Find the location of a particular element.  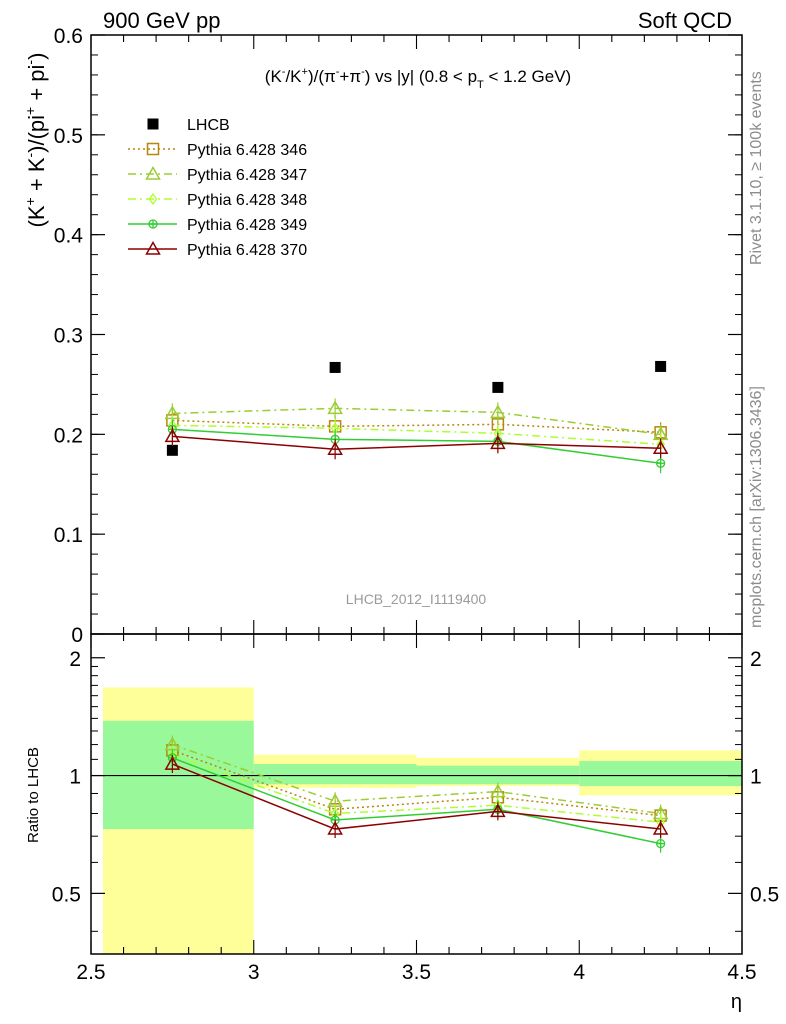

rivet-version-label: Rivet 3.1.10, ≥ 100k events is located at coordinates (756, 168).